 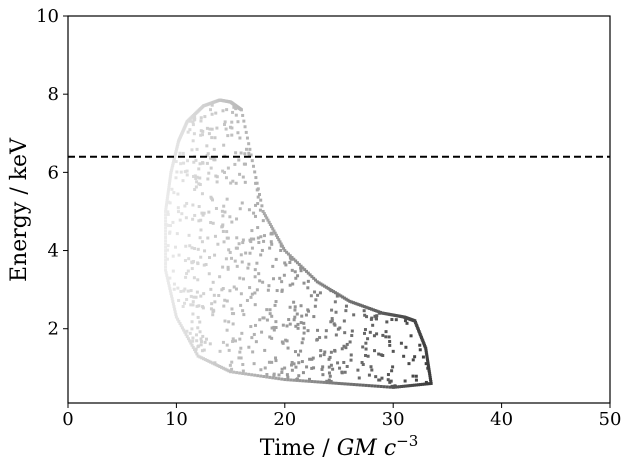 What do you see at coordinates (67, 419) in the screenshot?
I see `x-tick-label: 0` at bounding box center [67, 419].